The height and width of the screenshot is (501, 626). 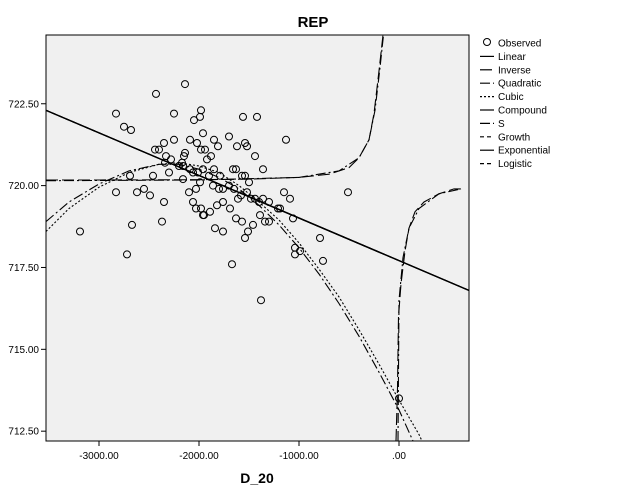 What do you see at coordinates (487, 42) in the screenshot?
I see `legend-marker-observed` at bounding box center [487, 42].